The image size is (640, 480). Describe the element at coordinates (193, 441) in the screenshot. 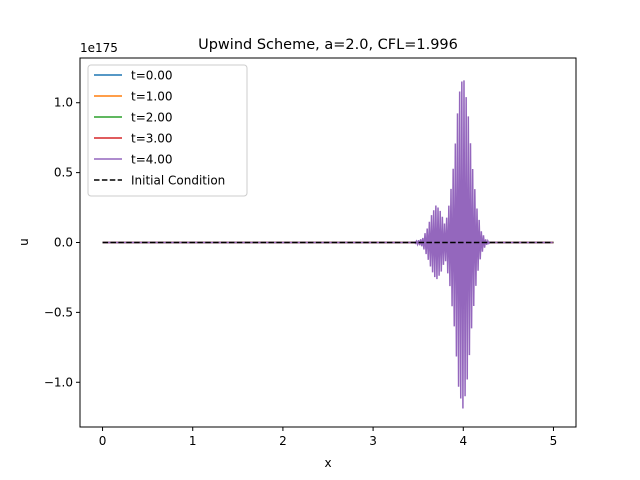

I see `x-tick-label: 1` at that location.